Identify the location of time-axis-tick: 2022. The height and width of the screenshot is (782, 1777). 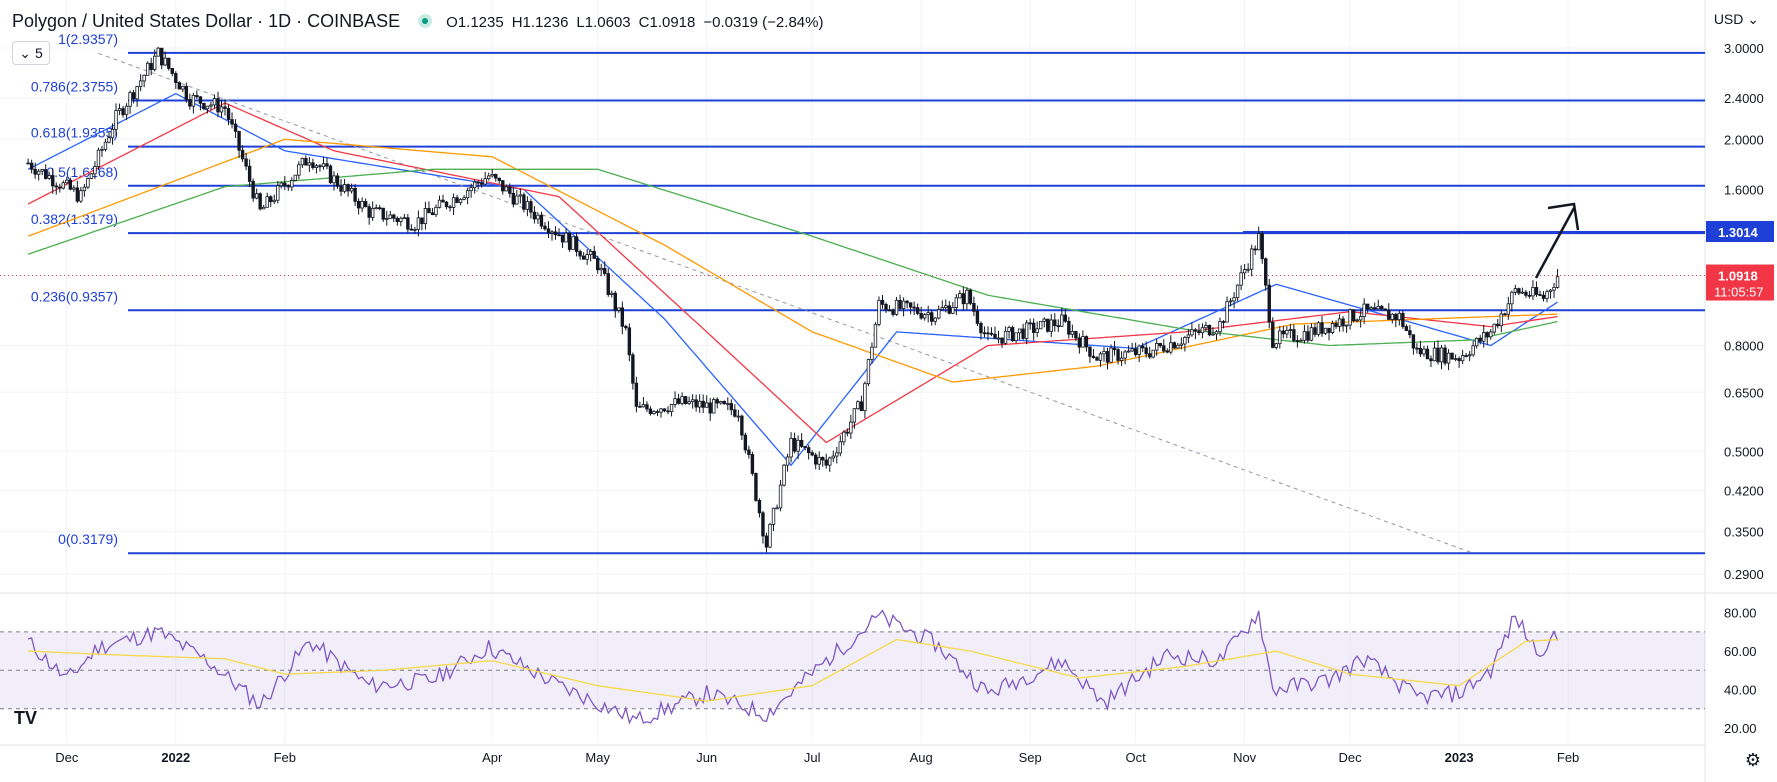
(175, 757).